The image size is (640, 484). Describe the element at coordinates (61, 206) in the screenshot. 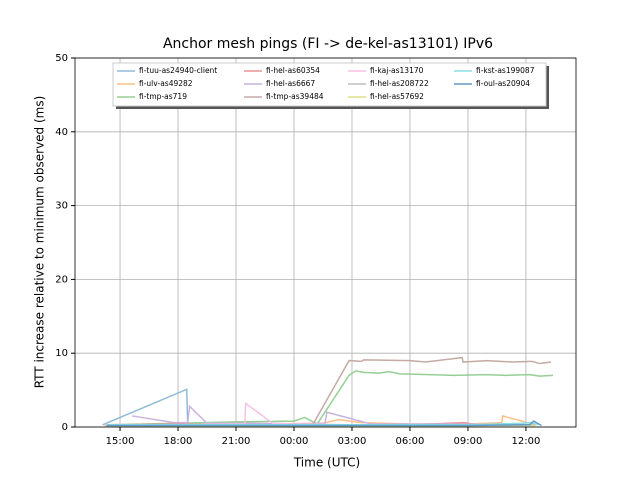

I see `y-tick-label: 30` at that location.